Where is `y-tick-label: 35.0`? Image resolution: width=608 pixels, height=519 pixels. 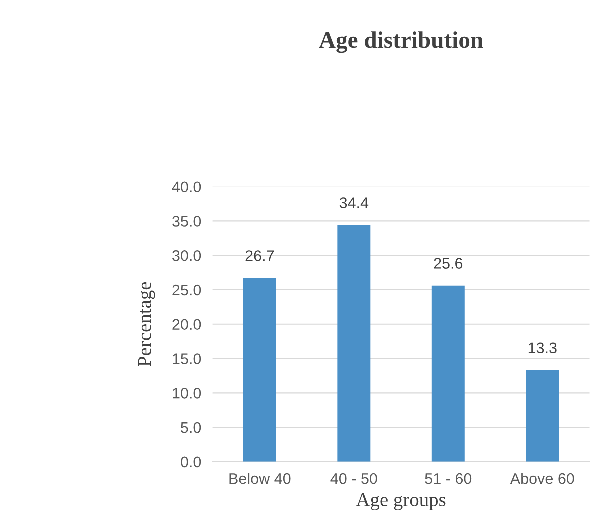 y-tick-label: 35.0 is located at coordinates (187, 221).